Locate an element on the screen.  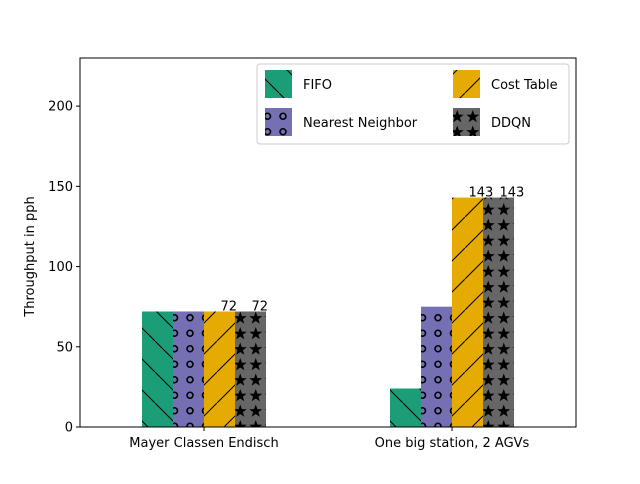
y-tick-label: 50 is located at coordinates (64, 347).